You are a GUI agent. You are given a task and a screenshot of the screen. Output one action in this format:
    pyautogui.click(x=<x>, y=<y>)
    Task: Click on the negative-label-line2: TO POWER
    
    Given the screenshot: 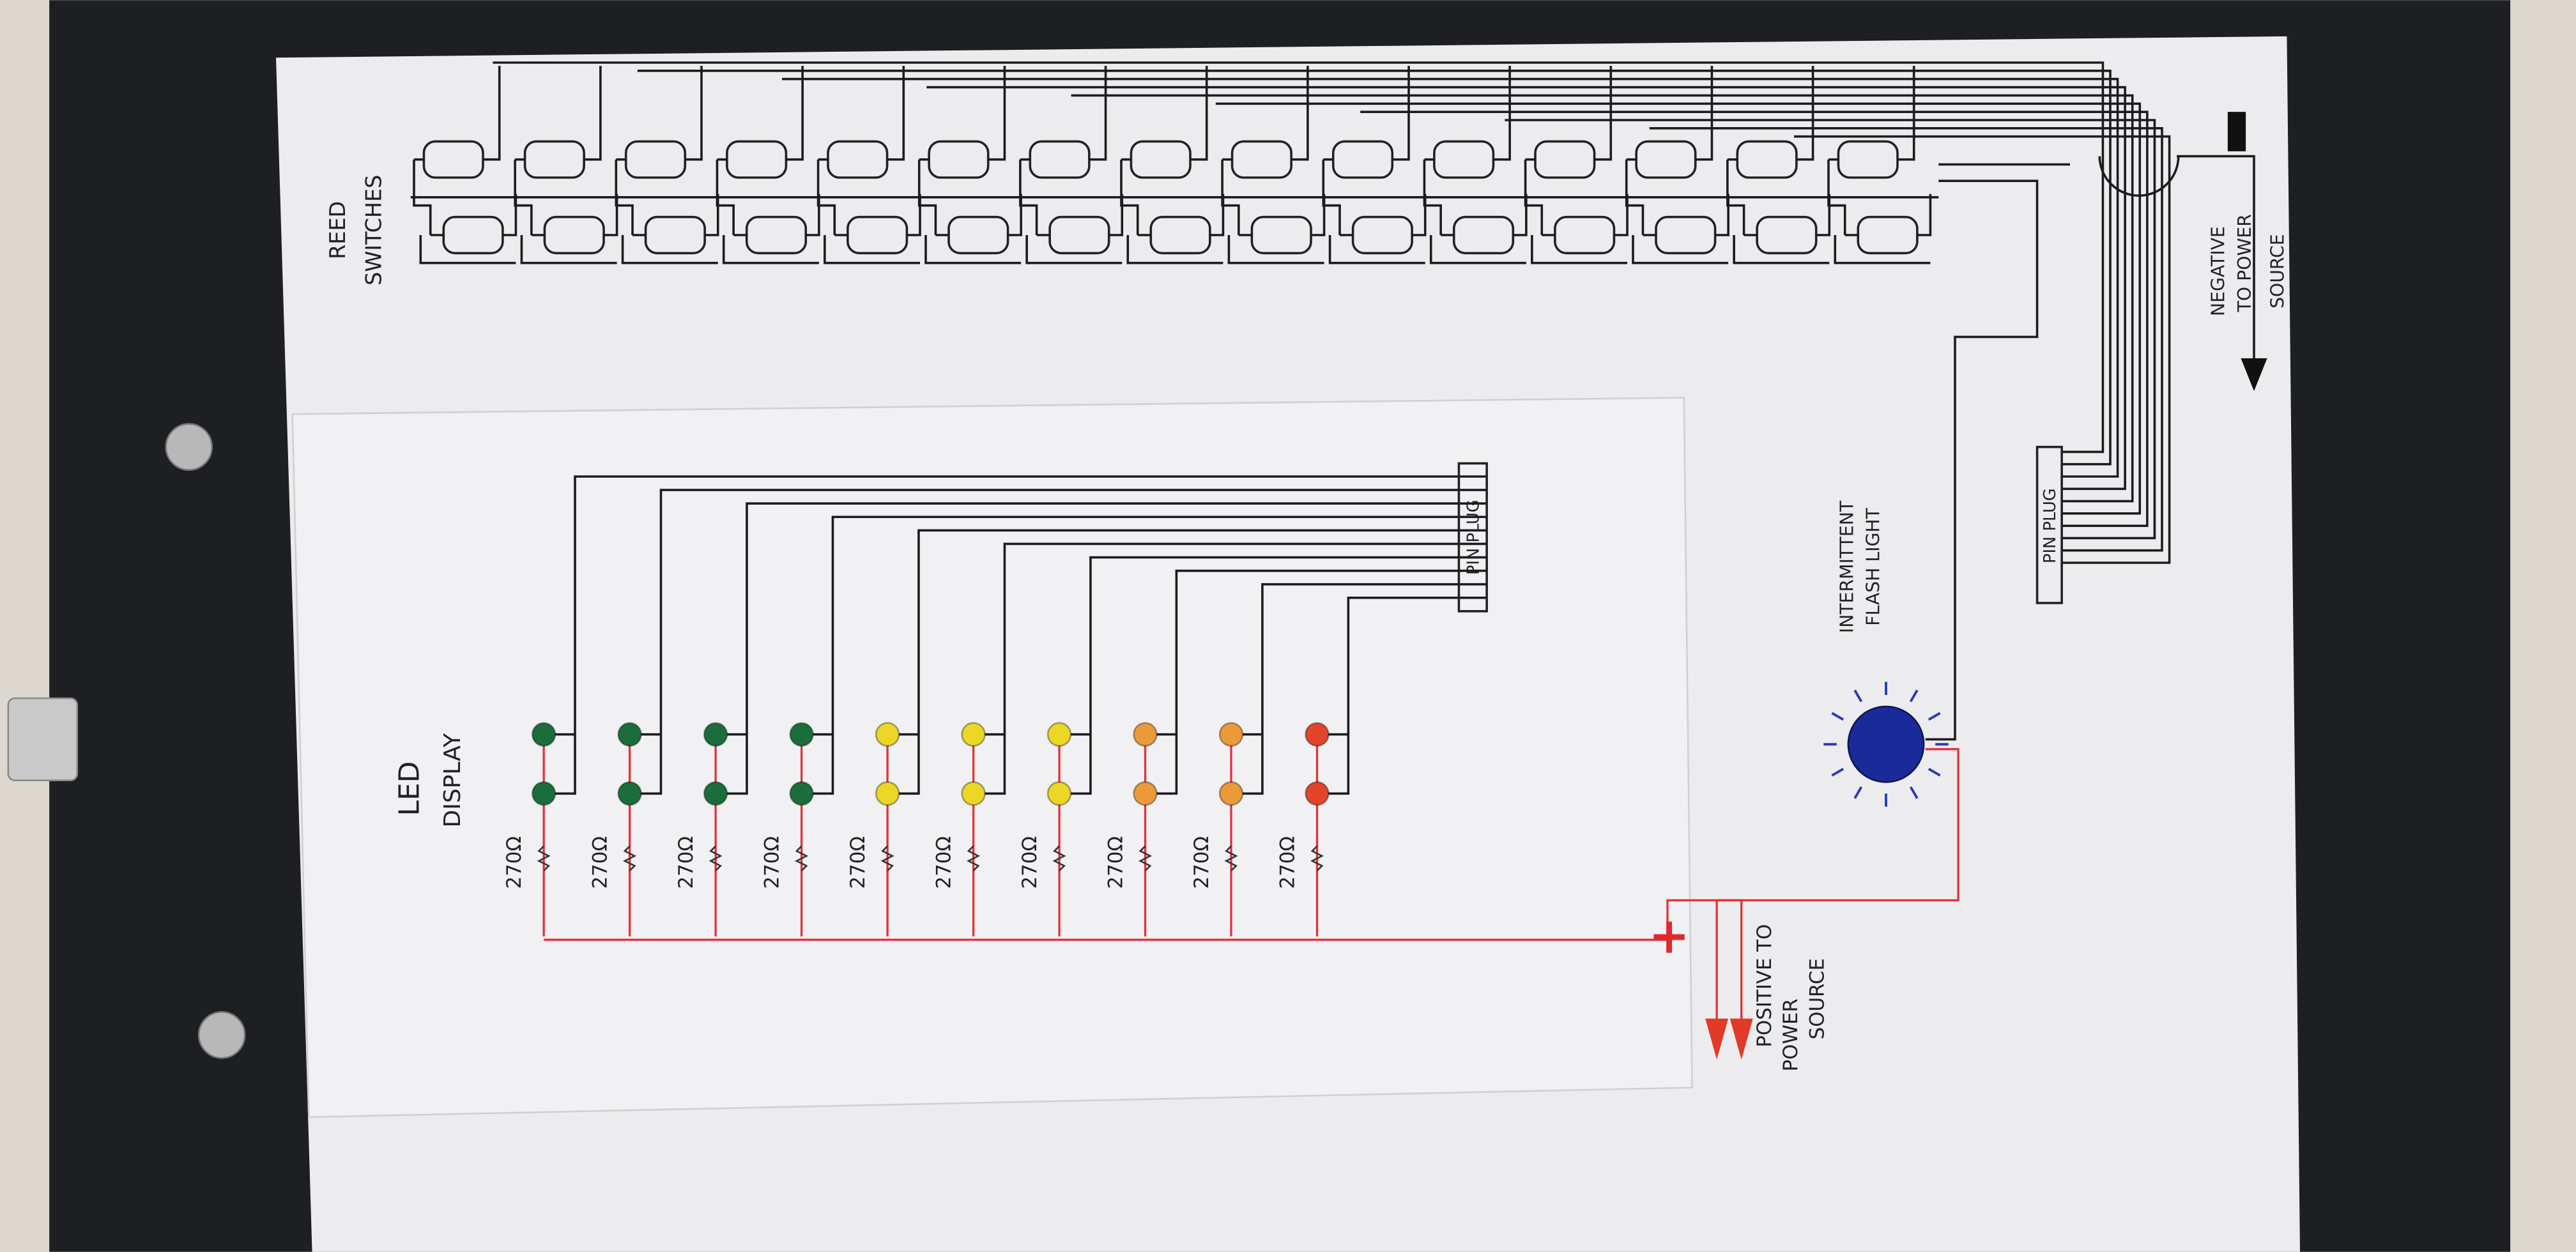 What is the action you would take?
    pyautogui.click(x=2244, y=263)
    